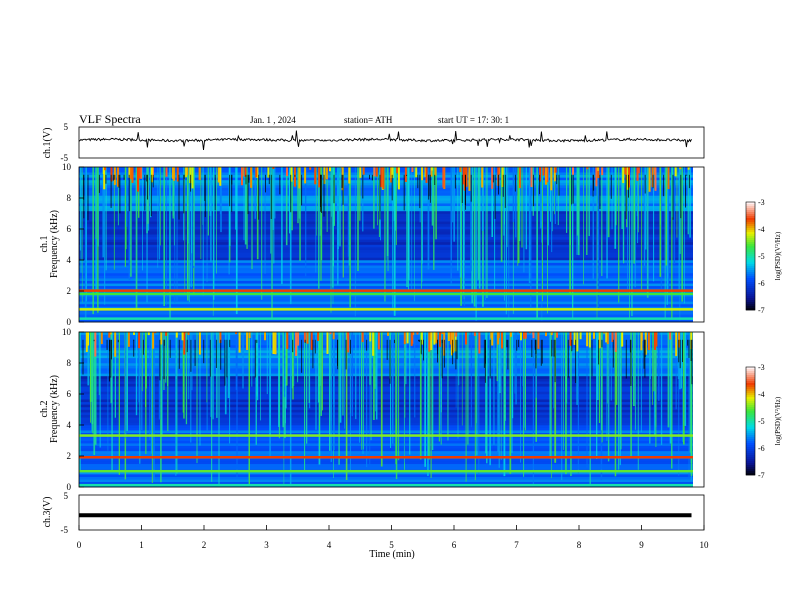 Image resolution: width=792 pixels, height=612 pixels. Describe the element at coordinates (204, 545) in the screenshot. I see `x-tick-label: 2` at that location.